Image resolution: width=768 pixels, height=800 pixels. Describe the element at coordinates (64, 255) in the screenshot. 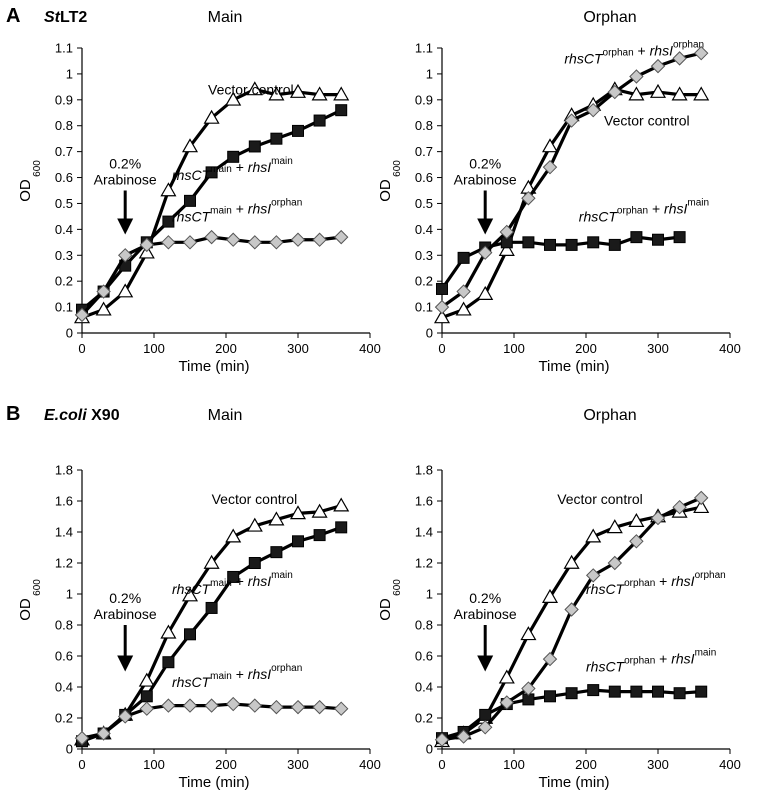

I see `y-tick-label: 0.3` at that location.